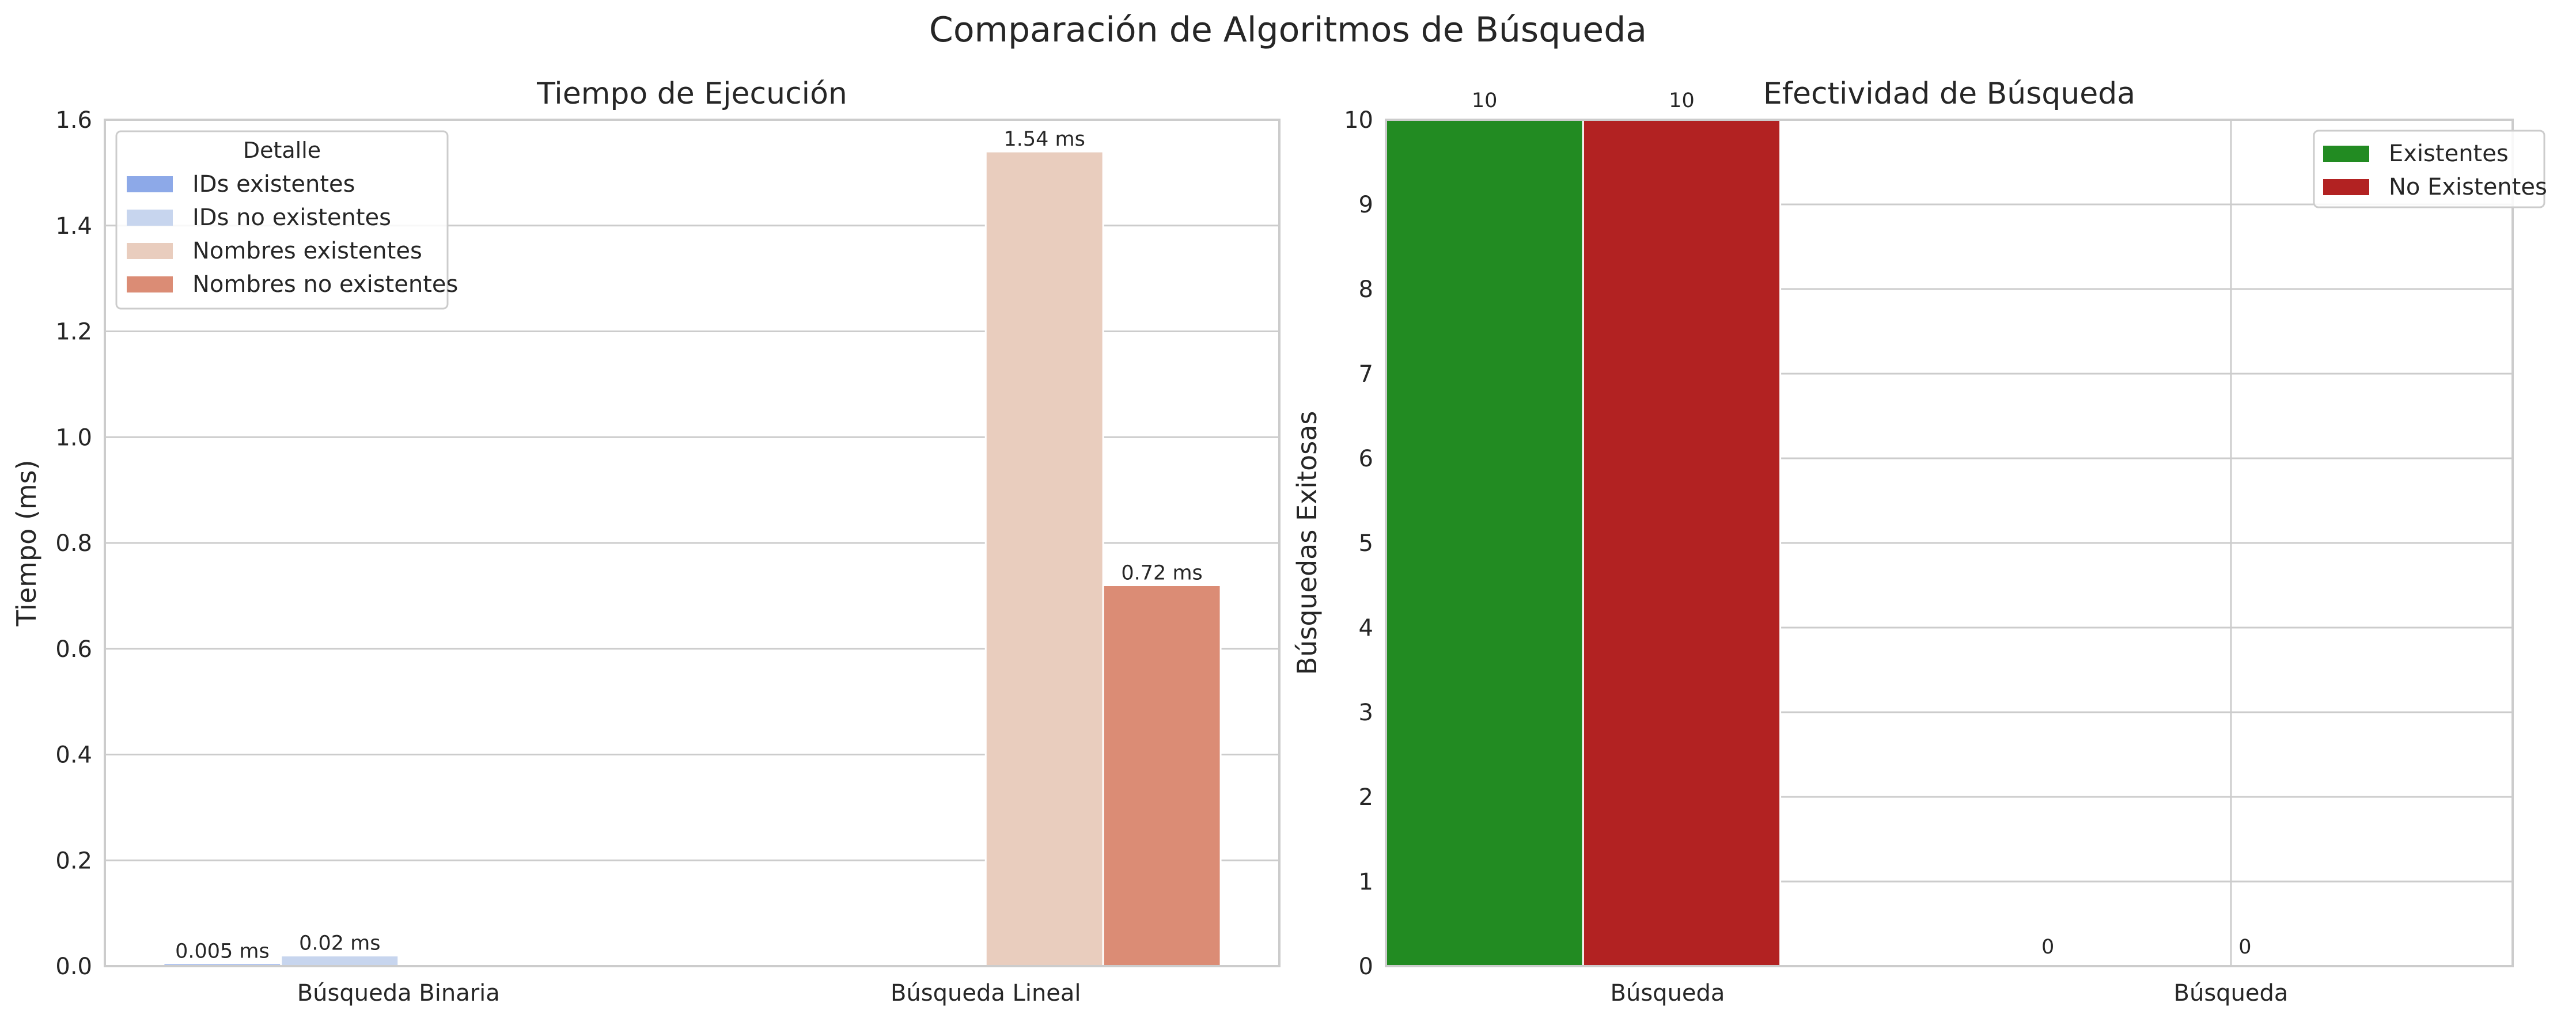 This screenshot has width=2576, height=1022. Describe the element at coordinates (1288, 30) in the screenshot. I see `figure-title: Comparación de Algoritmos de Búsqueda` at that location.